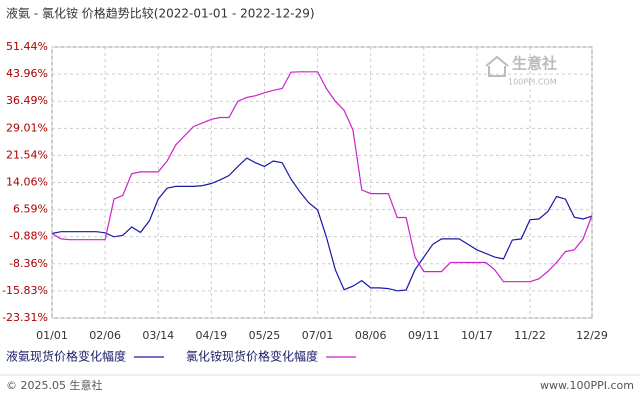 Image resolution: width=640 pixels, height=400 pixels. Describe the element at coordinates (27, 182) in the screenshot. I see `y-tick-label: 14.06%` at that location.